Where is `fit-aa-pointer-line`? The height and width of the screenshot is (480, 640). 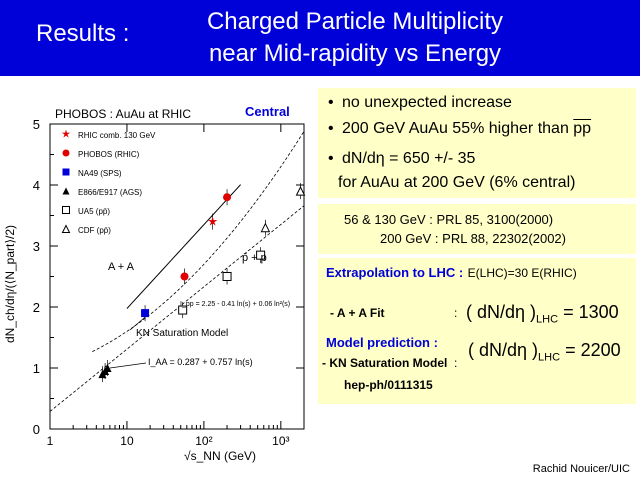
fit-aa-pointer-line is located at coordinates (128, 365).